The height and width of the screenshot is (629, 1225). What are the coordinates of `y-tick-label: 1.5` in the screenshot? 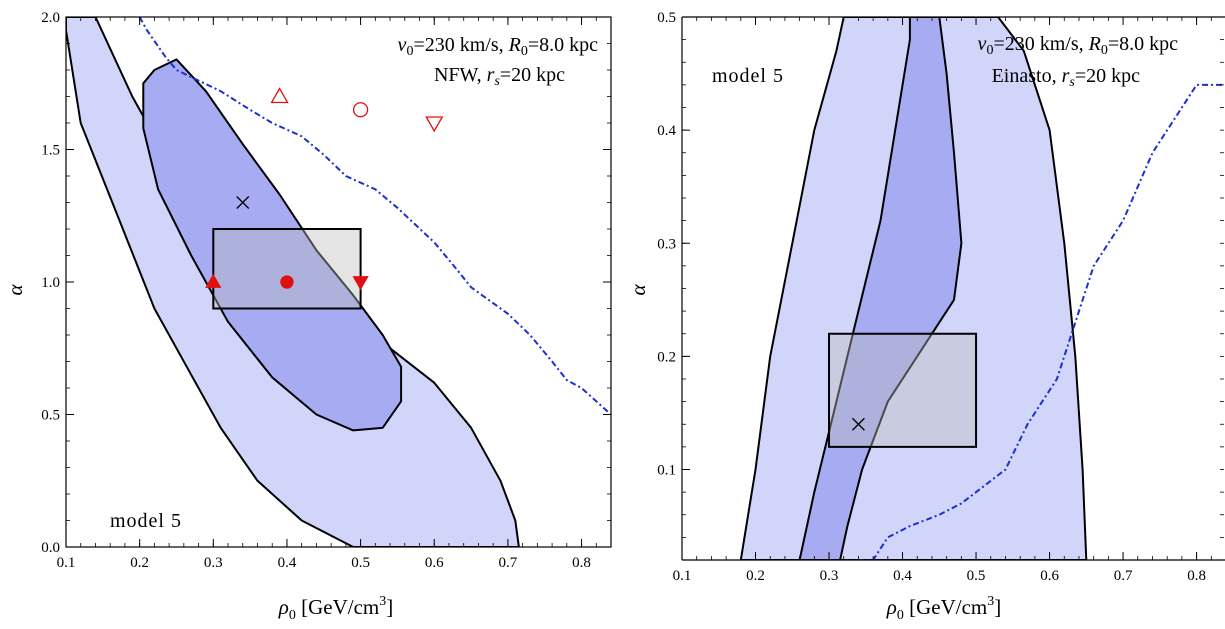 It's located at (50, 151).